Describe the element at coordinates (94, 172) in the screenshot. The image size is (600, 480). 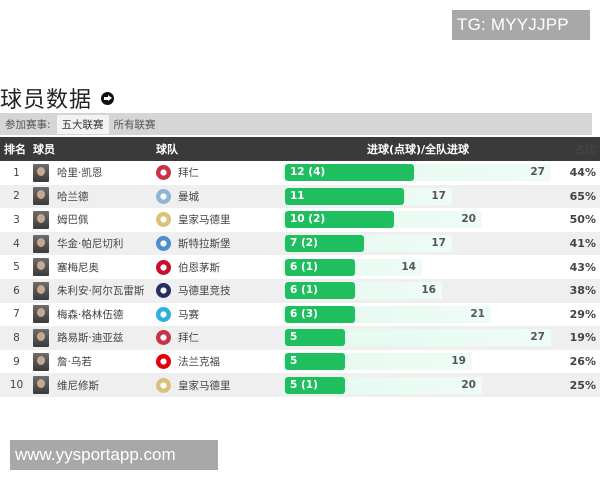
I see `player-cell: 哈里·凯恩` at that location.